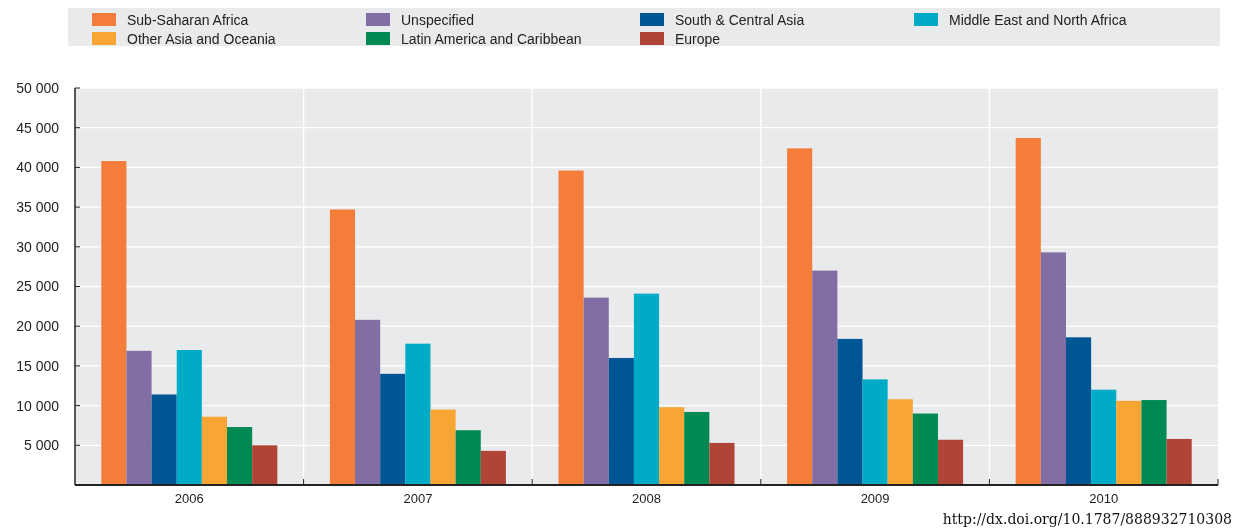 The width and height of the screenshot is (1236, 530). I want to click on x-tick-label: 2010, so click(1104, 498).